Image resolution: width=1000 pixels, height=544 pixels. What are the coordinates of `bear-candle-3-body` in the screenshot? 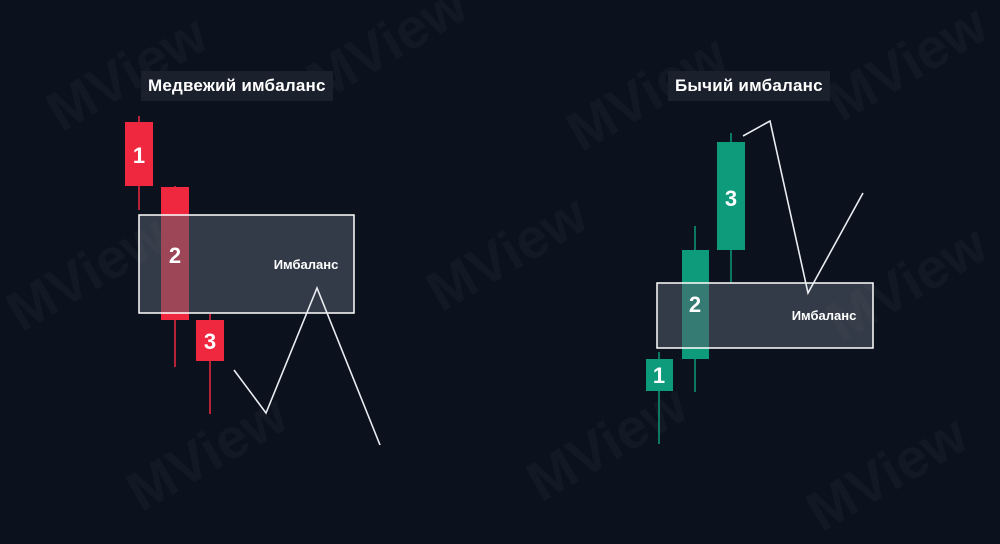 It's located at (210, 340).